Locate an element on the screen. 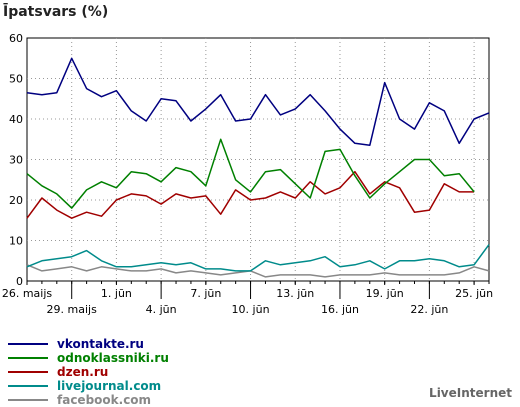 This screenshot has height=407, width=520. y-tick-label: 50 is located at coordinates (16, 79).